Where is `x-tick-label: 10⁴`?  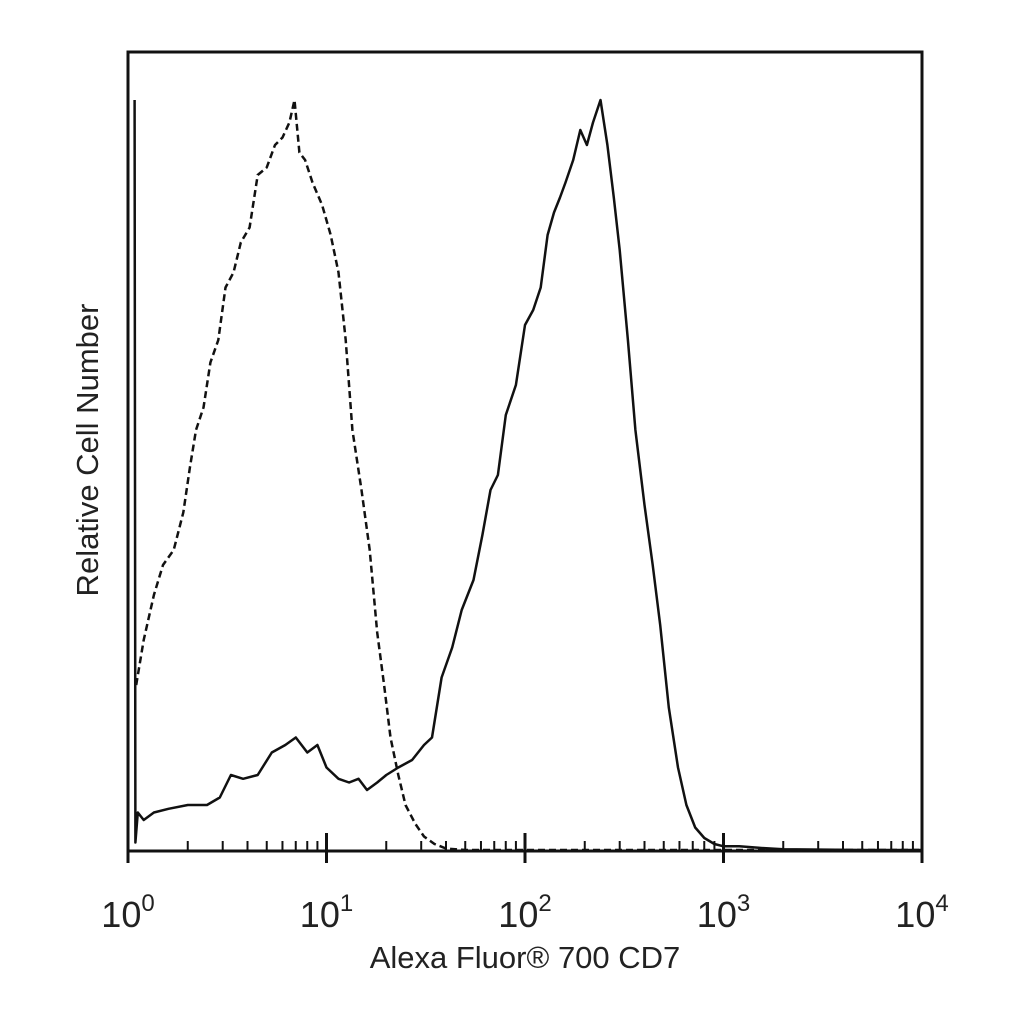
x-tick-label: 10⁴ is located at coordinates (921, 912).